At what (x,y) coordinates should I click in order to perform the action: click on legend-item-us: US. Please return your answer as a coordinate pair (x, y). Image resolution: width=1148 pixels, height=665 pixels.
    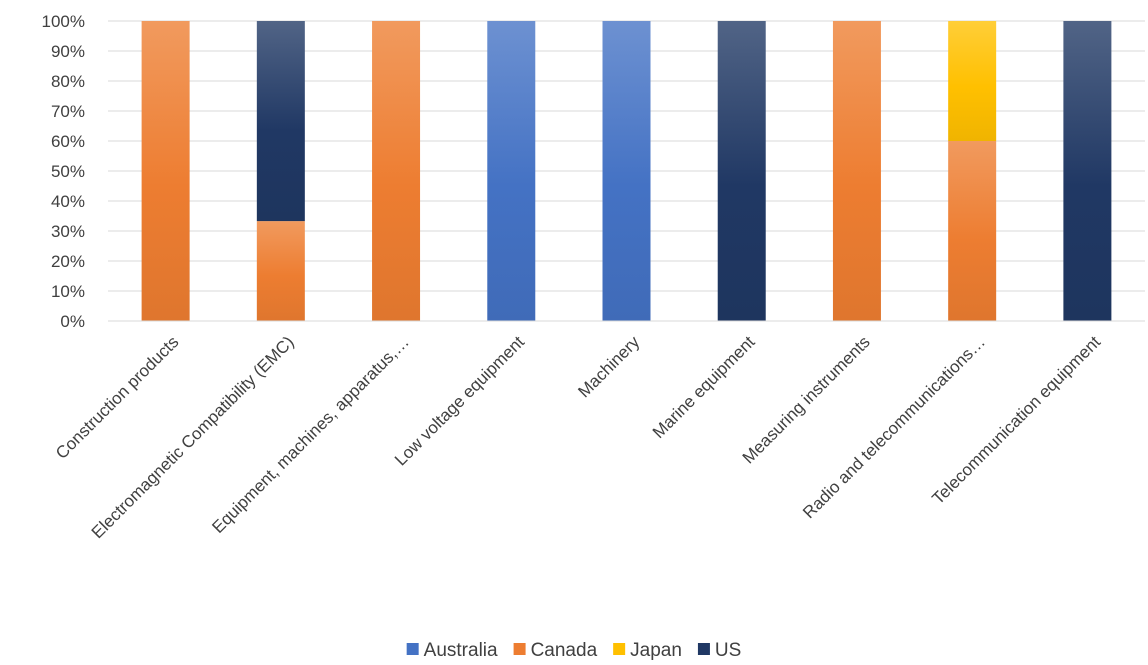
    Looking at the image, I should click on (719, 650).